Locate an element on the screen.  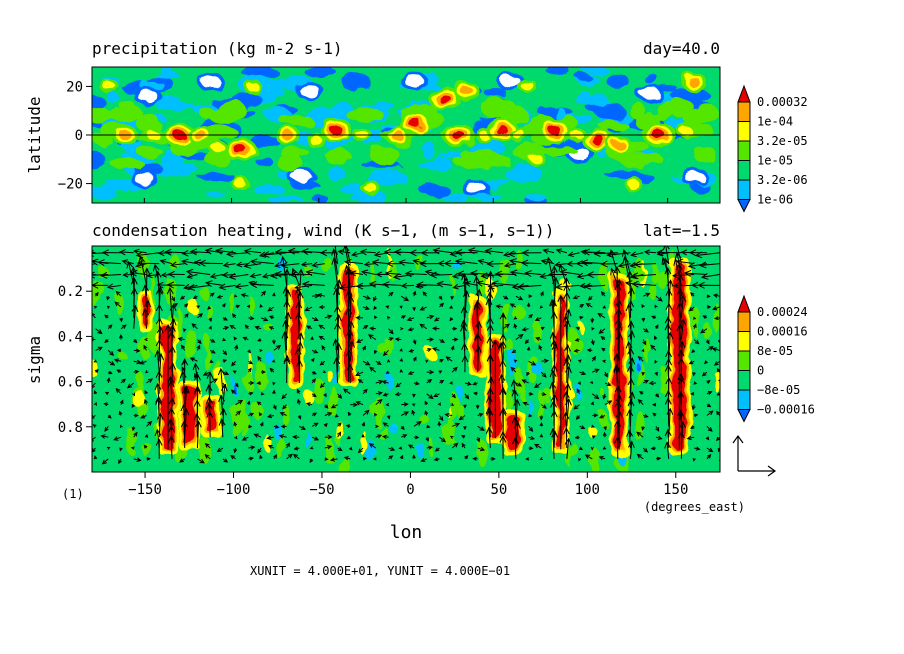
heating-x-tick-label: −50 is located at coordinates (321, 490).